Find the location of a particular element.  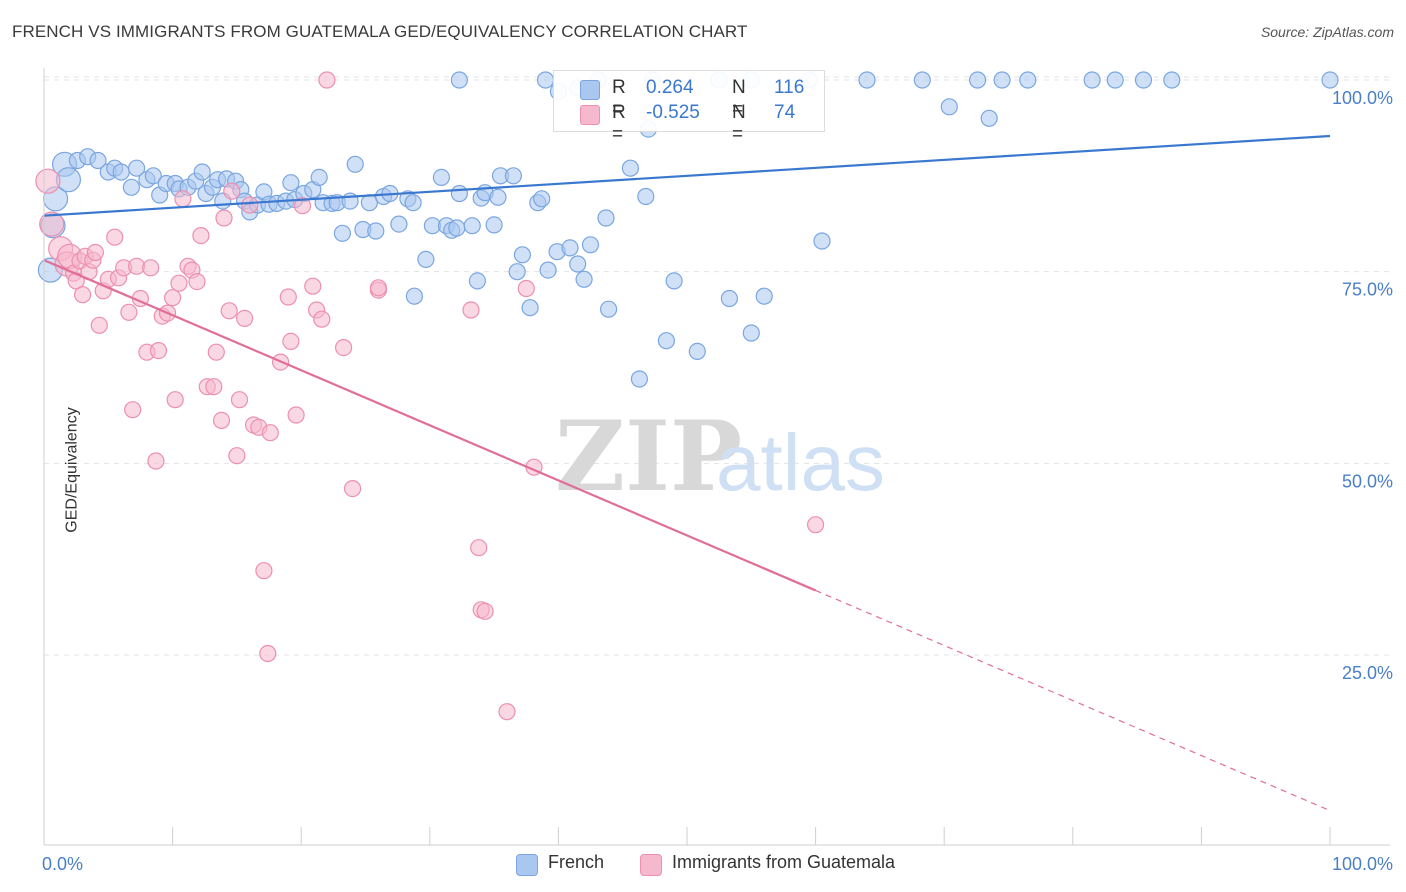

french-n-value: 116 is located at coordinates (789, 87).